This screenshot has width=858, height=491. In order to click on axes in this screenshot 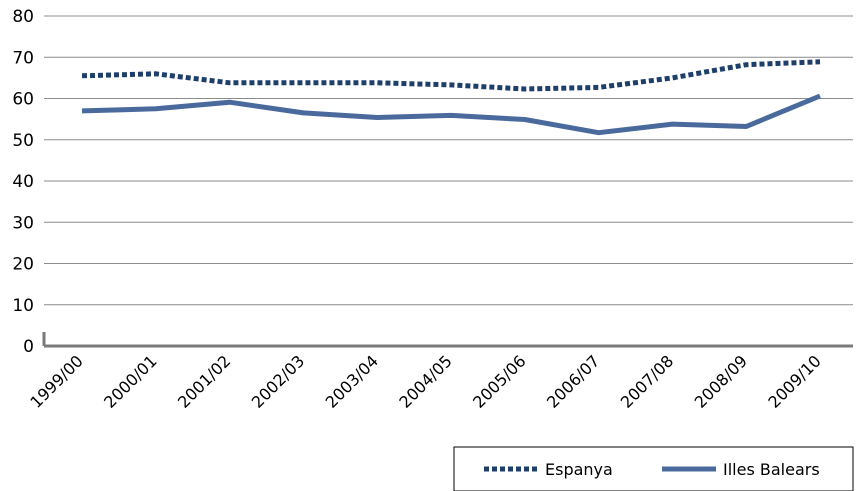, I will do `click(447, 340)`.